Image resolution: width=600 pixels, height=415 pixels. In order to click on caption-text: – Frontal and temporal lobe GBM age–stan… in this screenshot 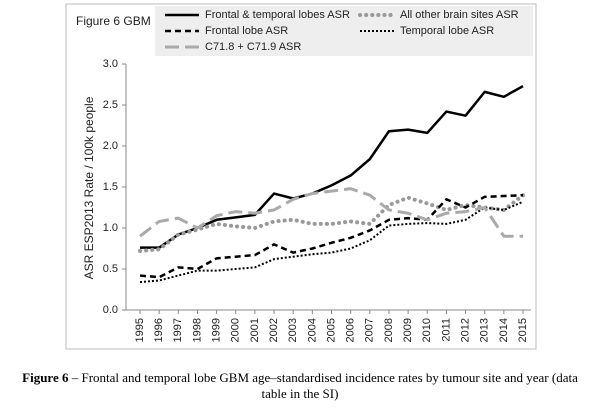, I will do `click(323, 385)`.